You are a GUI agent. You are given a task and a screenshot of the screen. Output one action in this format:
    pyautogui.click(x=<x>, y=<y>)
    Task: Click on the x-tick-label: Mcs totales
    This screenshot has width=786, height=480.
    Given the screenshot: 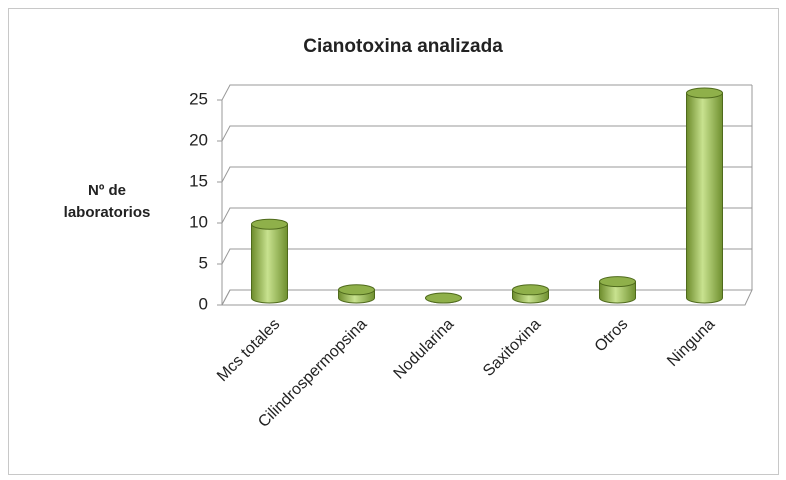 What is the action you would take?
    pyautogui.click(x=248, y=350)
    